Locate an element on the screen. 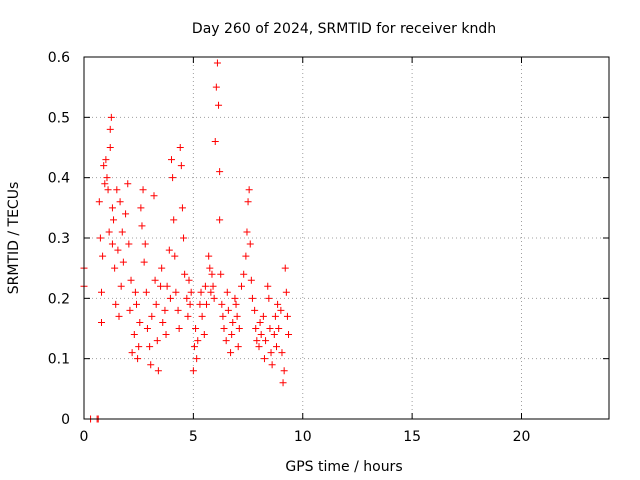  y-tick-label: 0.6 is located at coordinates (59, 58).